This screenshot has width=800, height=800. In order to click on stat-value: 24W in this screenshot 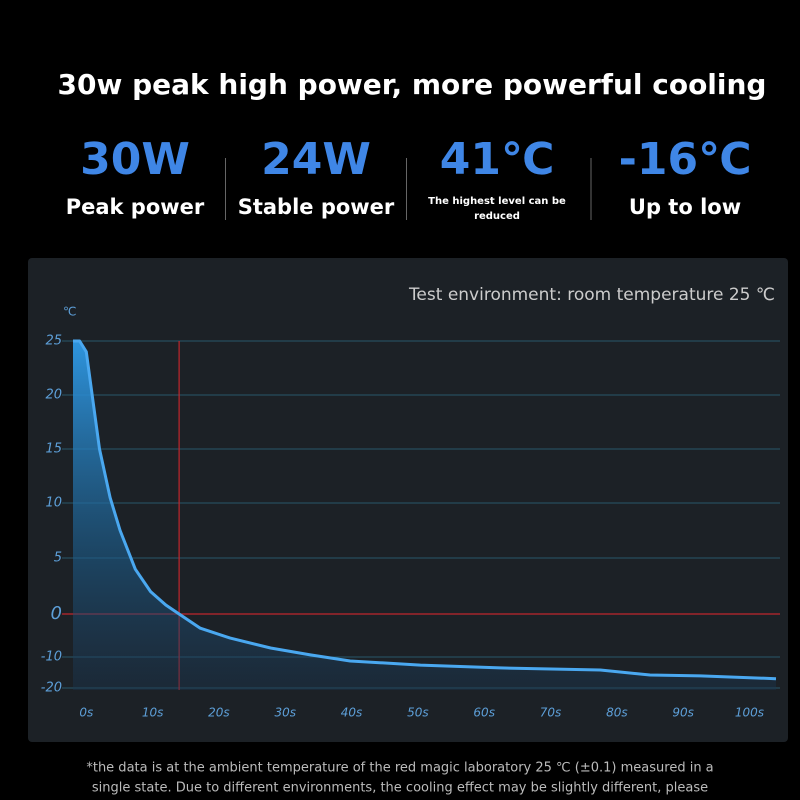, I will do `click(316, 159)`.